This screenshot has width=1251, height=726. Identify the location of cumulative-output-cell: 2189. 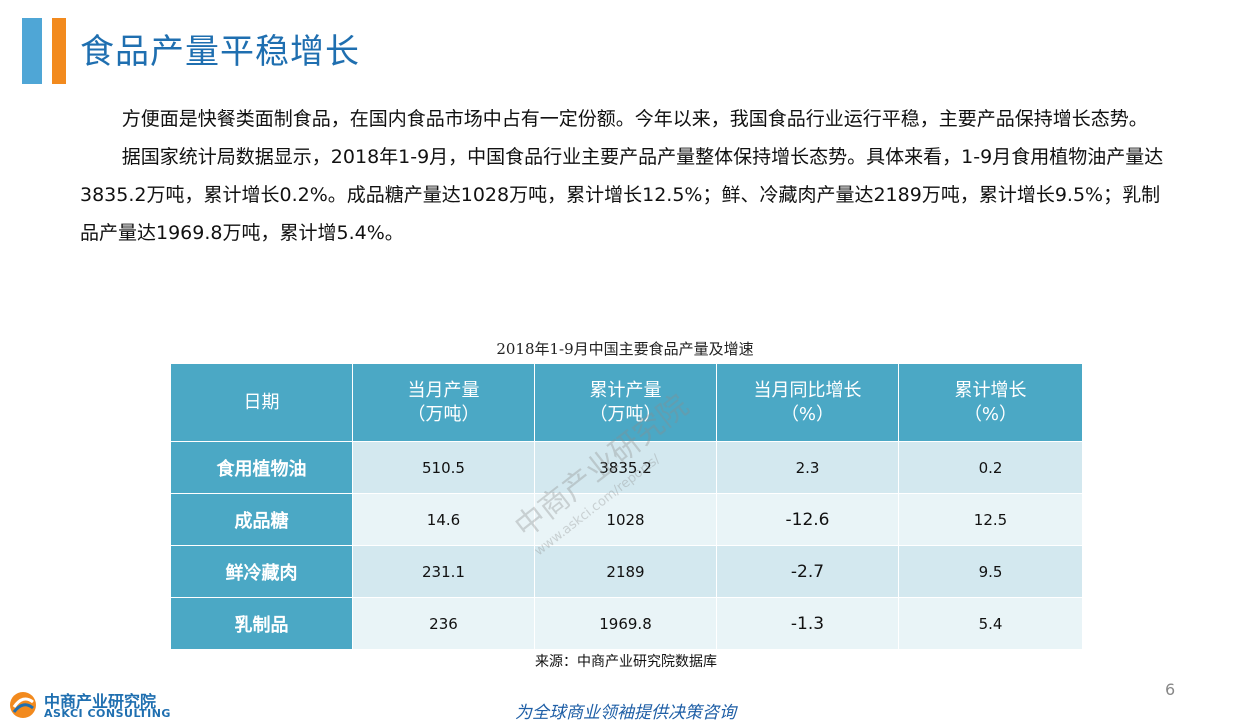
(625, 571).